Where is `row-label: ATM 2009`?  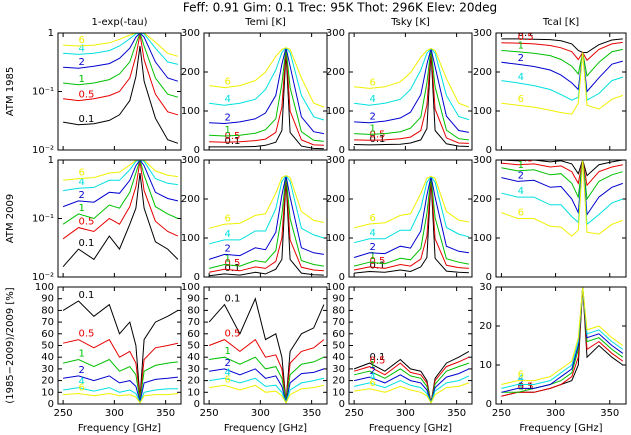
row-label: ATM 2009 is located at coordinates (10, 218).